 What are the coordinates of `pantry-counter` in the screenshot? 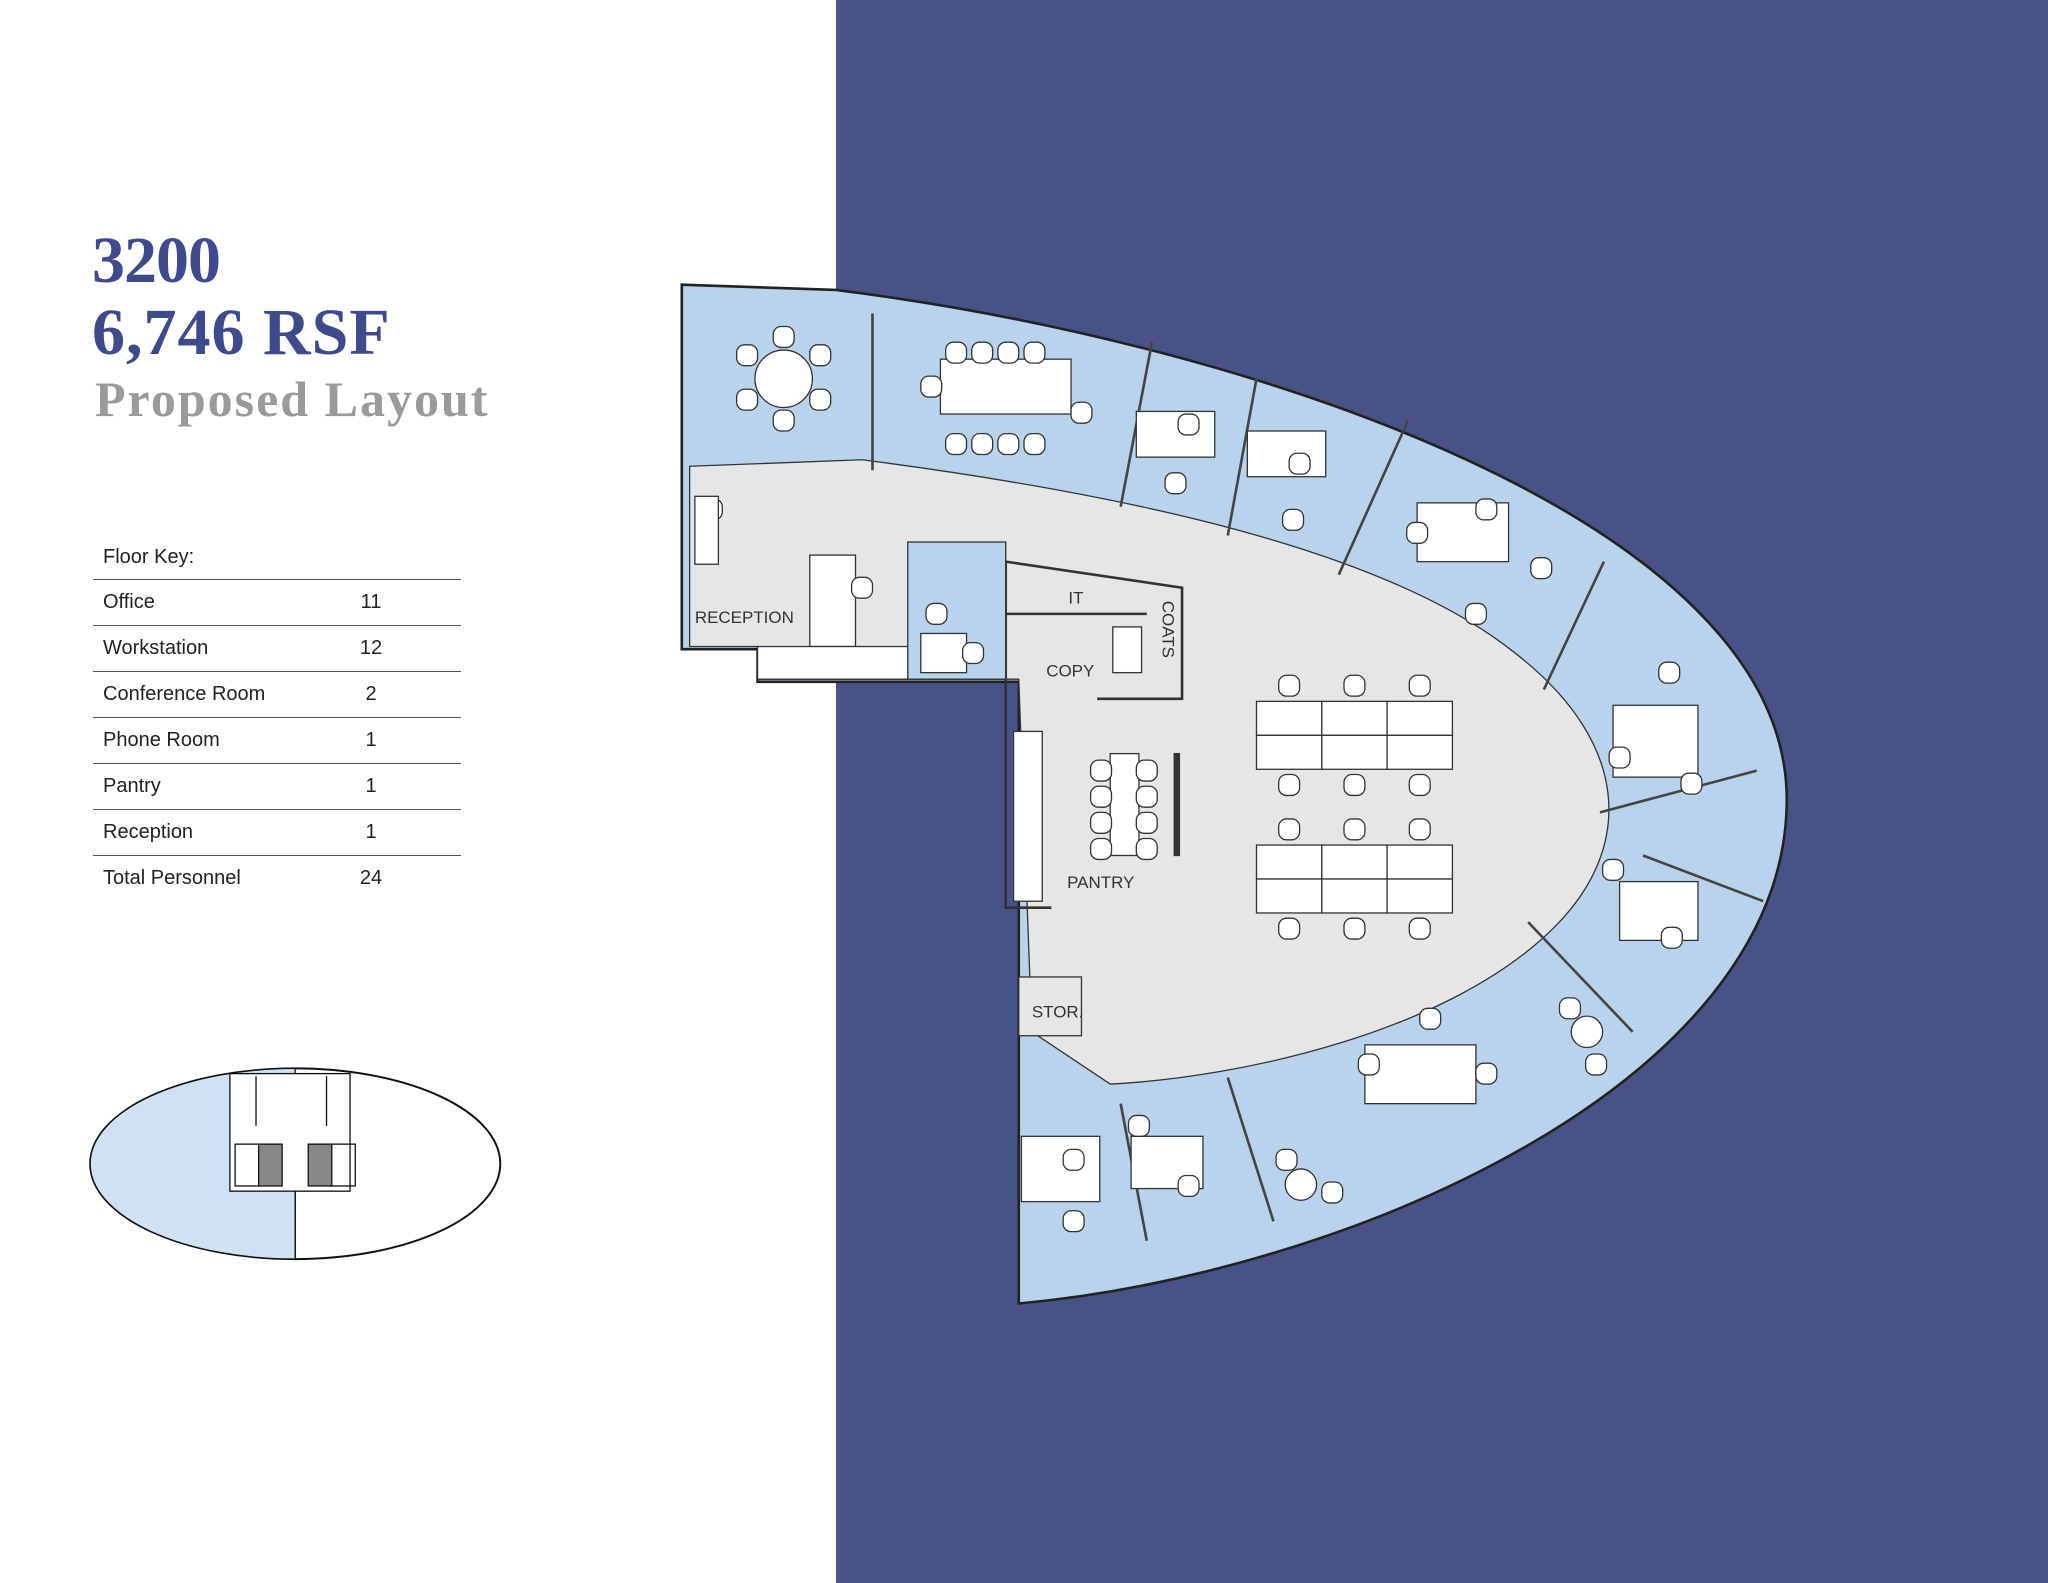 It's located at (1027, 816).